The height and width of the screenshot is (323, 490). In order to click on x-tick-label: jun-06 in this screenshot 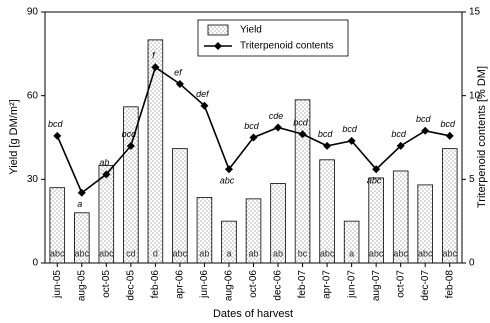, I will do `click(204, 284)`.